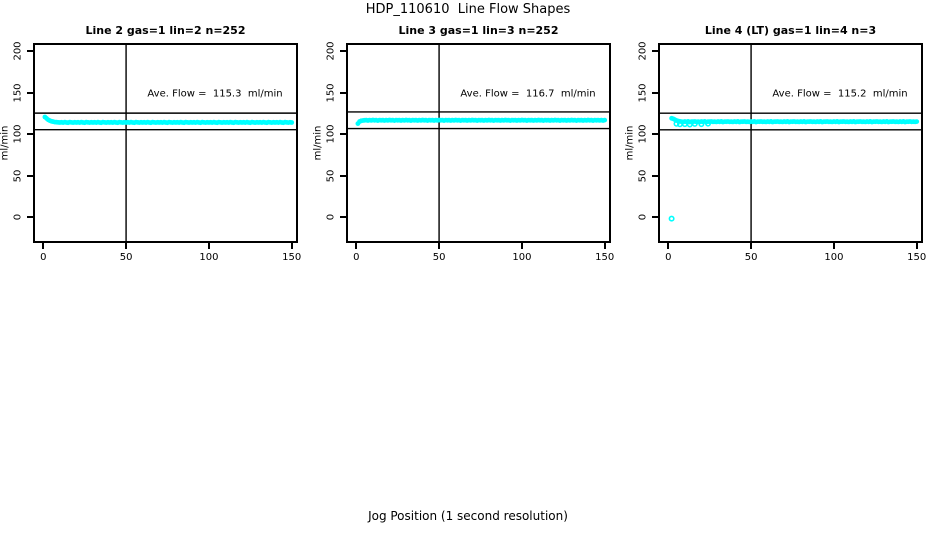 The image size is (936, 540). Describe the element at coordinates (790, 30) in the screenshot. I see `panel-title: Line 4 (LT) gas=1 lin=4 n=3` at that location.